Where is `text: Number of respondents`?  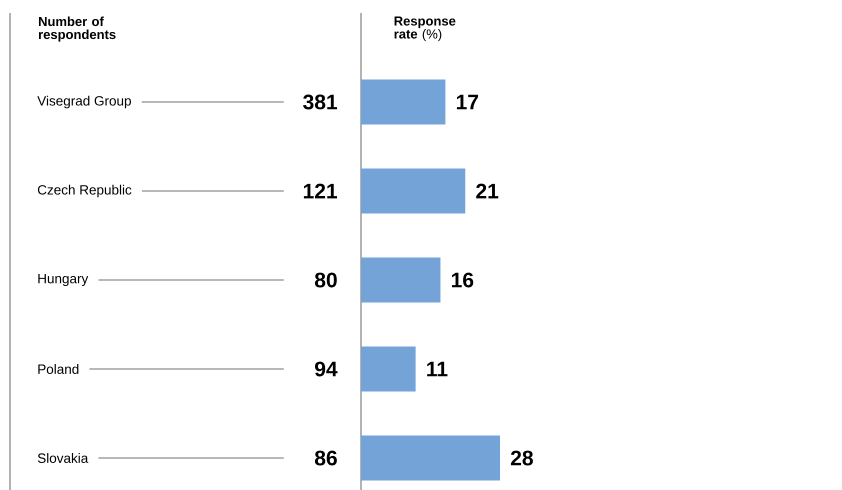 text: Number of respondents is located at coordinates (77, 29).